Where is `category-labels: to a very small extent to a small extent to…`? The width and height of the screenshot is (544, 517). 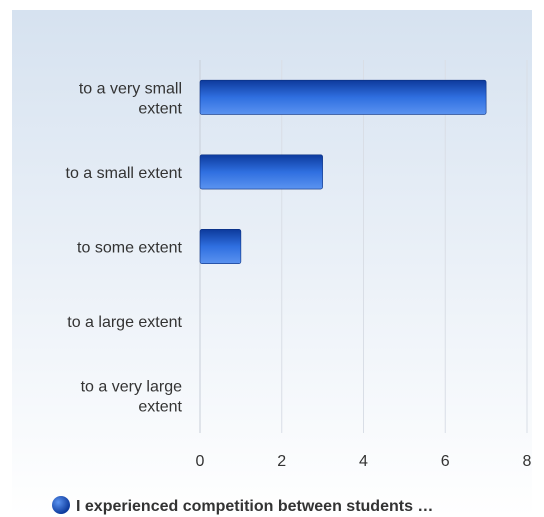
category-labels: to a very small extent to a small extent to… is located at coordinates (124, 247).